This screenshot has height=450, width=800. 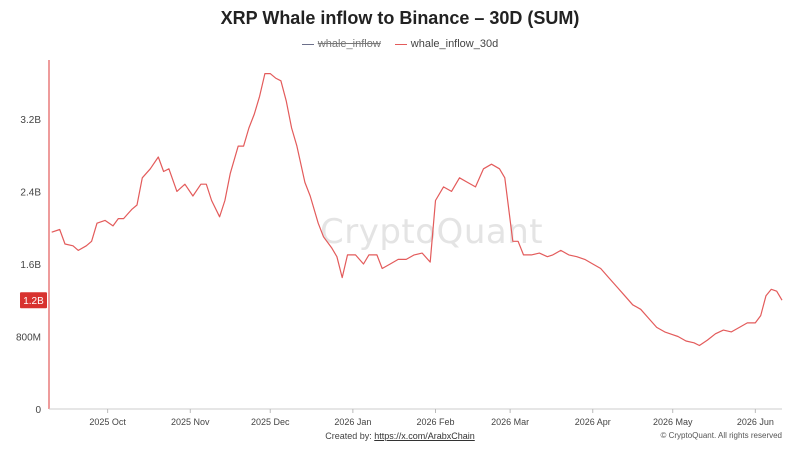 What do you see at coordinates (593, 422) in the screenshot?
I see `x-tick-label: 2026 Apr` at bounding box center [593, 422].